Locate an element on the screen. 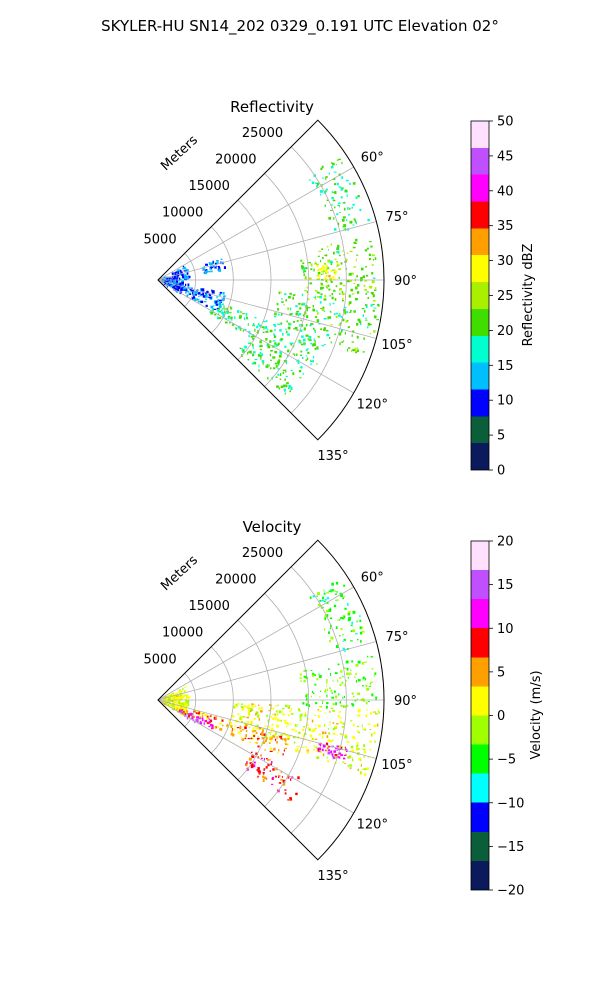  radial-tick-label: 10000 is located at coordinates (182, 213).